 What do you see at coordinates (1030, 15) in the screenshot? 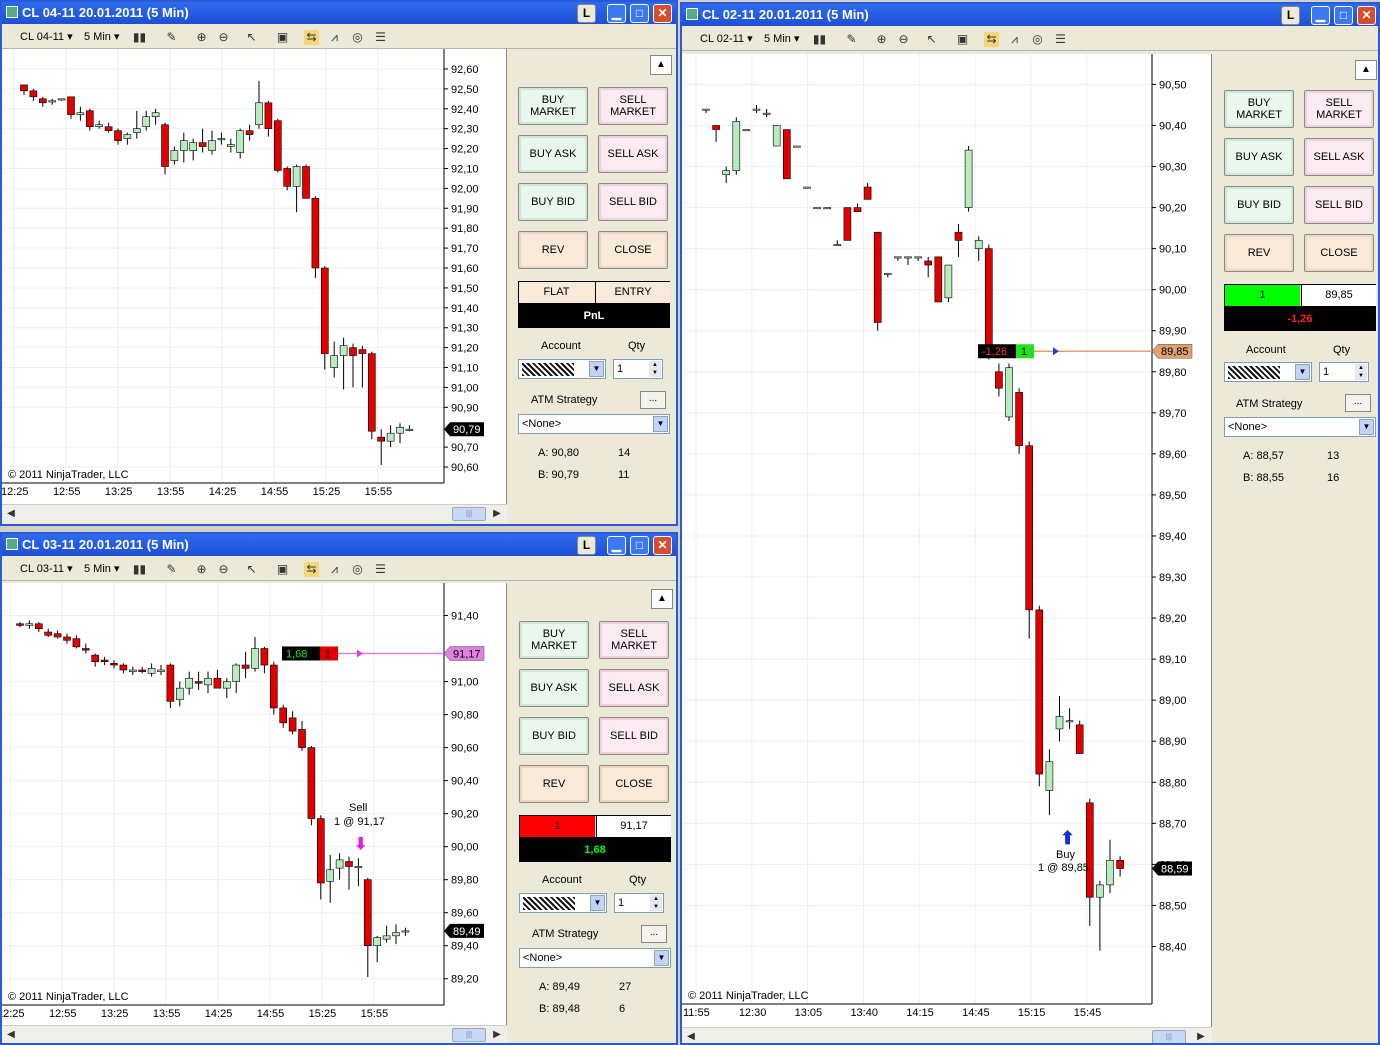
I see `window-titlebar: CL 02-11 20.01.2011 (5 Min) L ▁ □ ✕` at bounding box center [1030, 15].